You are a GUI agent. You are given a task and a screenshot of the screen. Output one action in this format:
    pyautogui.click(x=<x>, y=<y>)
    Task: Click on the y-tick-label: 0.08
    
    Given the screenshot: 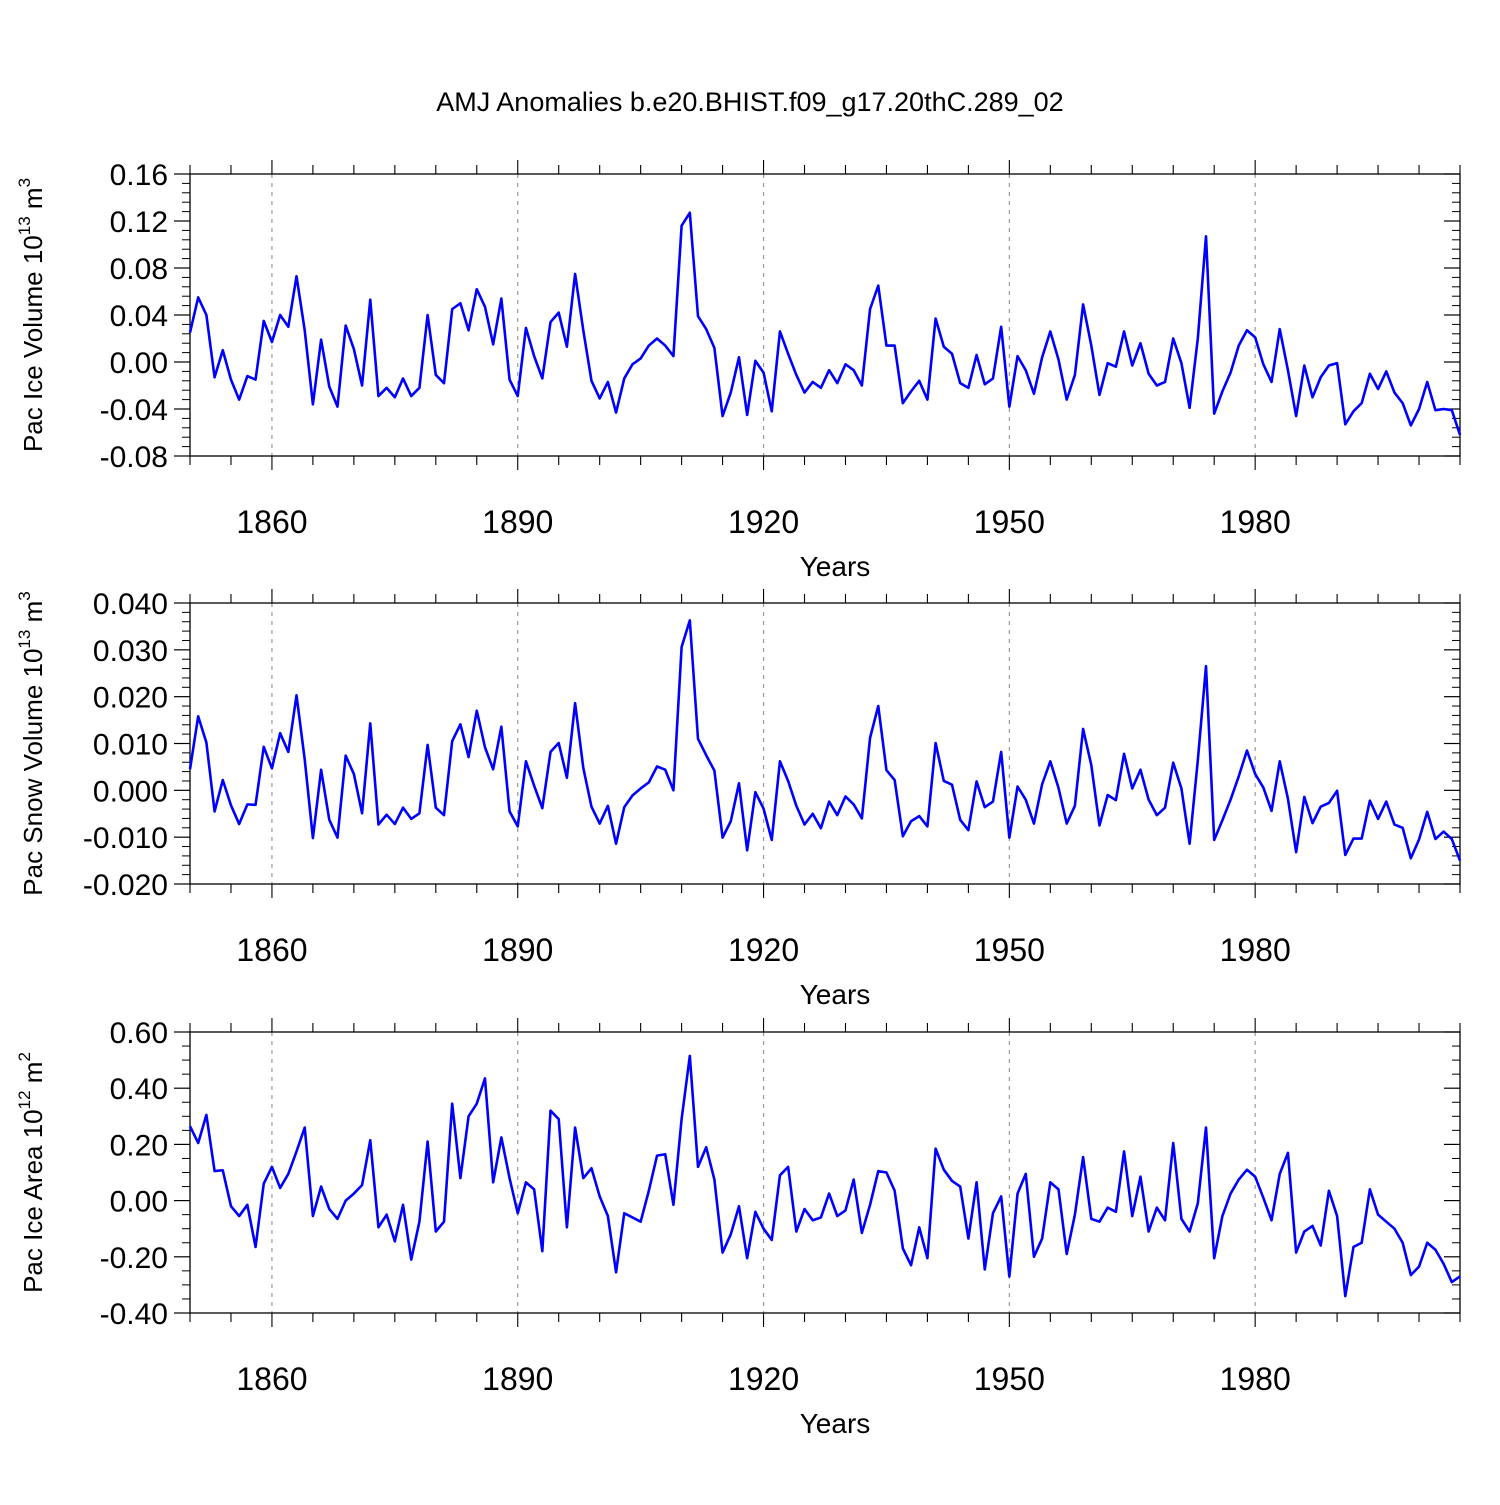 What is the action you would take?
    pyautogui.click(x=139, y=269)
    